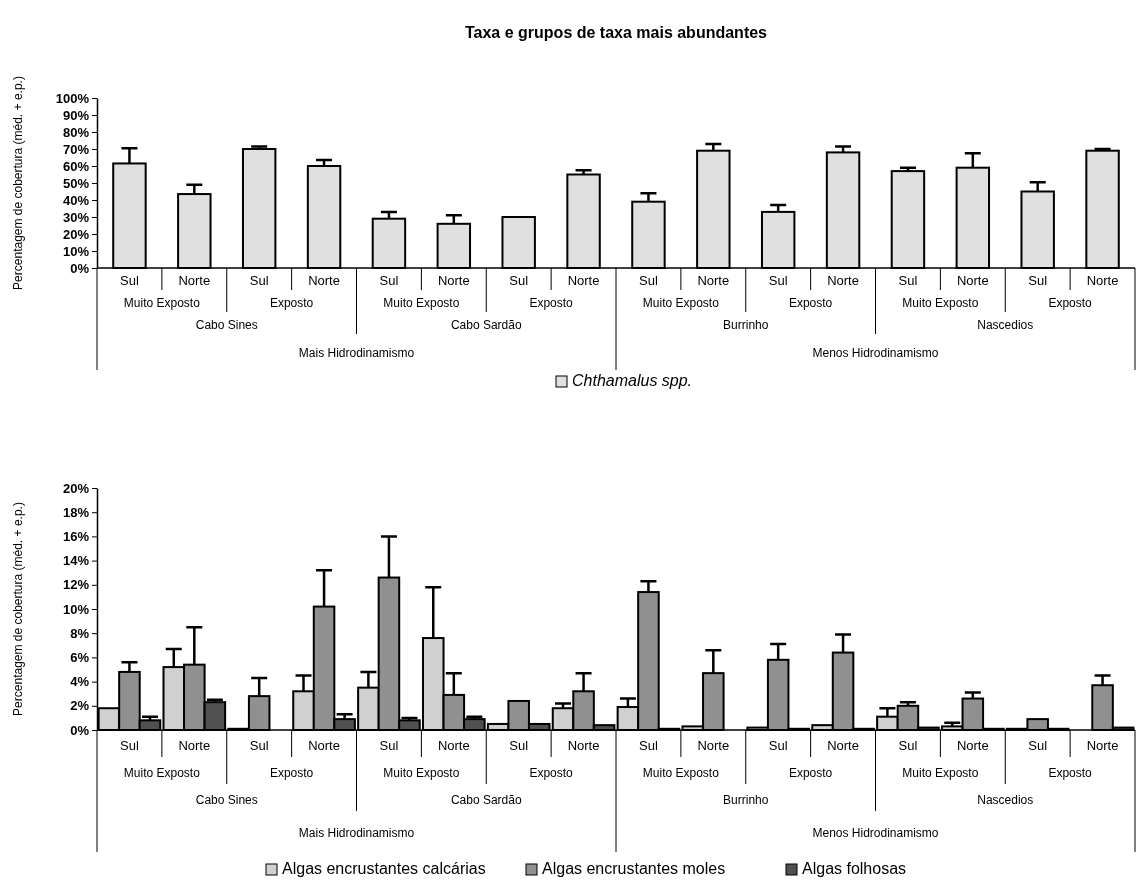 The image size is (1142, 887). I want to click on y-tick-label: 6%, so click(80, 658).